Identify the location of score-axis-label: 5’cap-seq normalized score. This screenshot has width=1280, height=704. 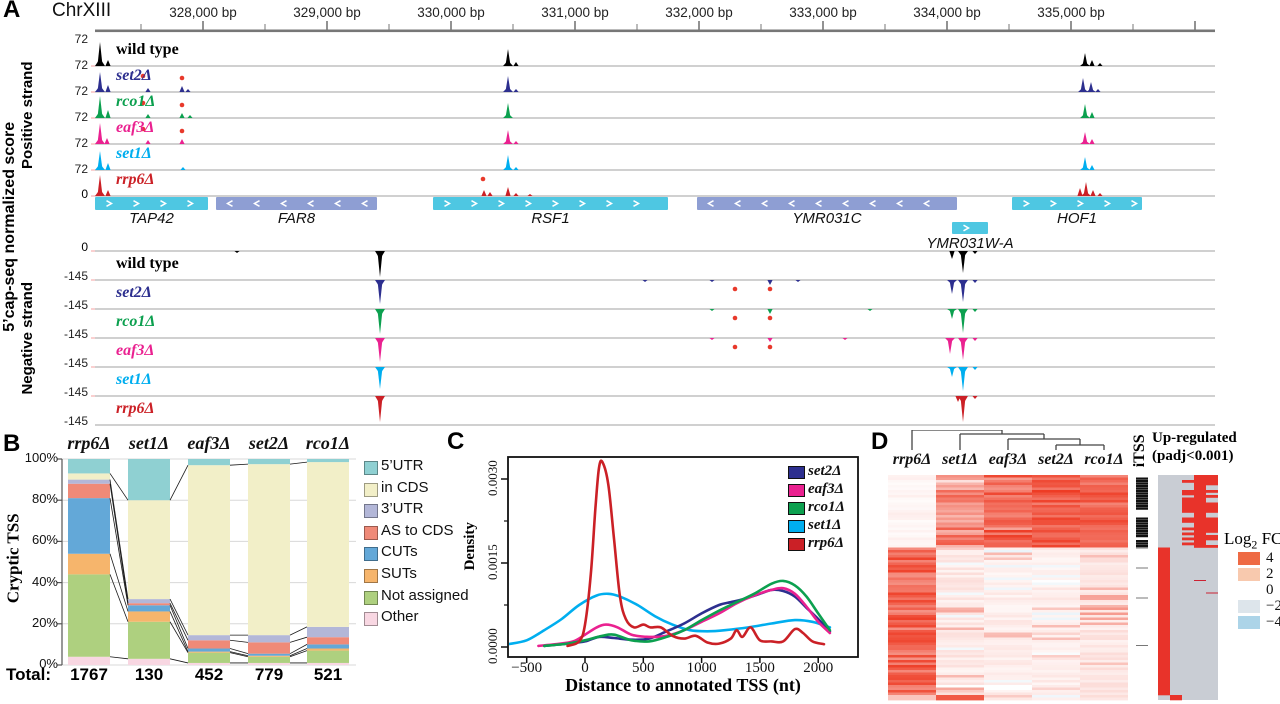
(10, 226).